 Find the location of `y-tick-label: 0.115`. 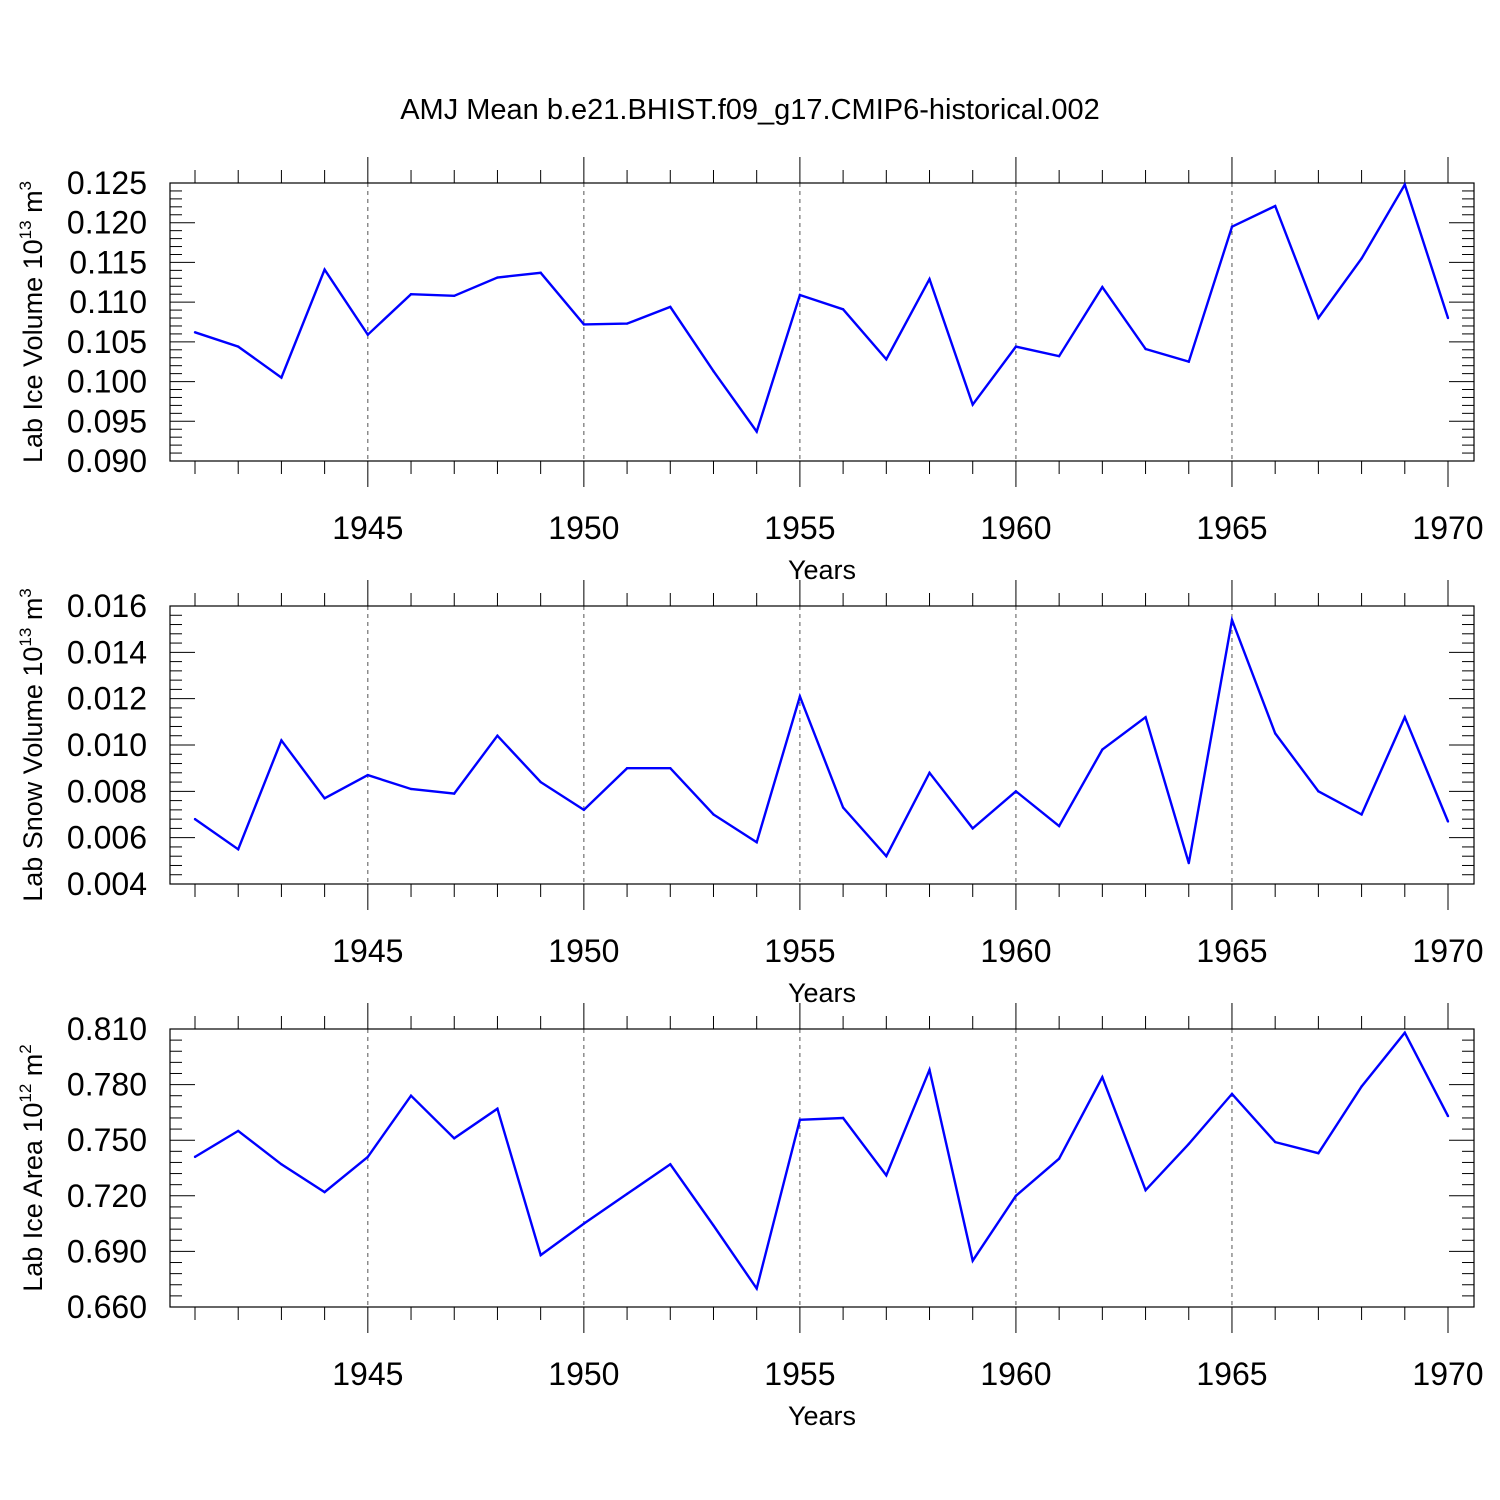

y-tick-label: 0.115 is located at coordinates (108, 262).